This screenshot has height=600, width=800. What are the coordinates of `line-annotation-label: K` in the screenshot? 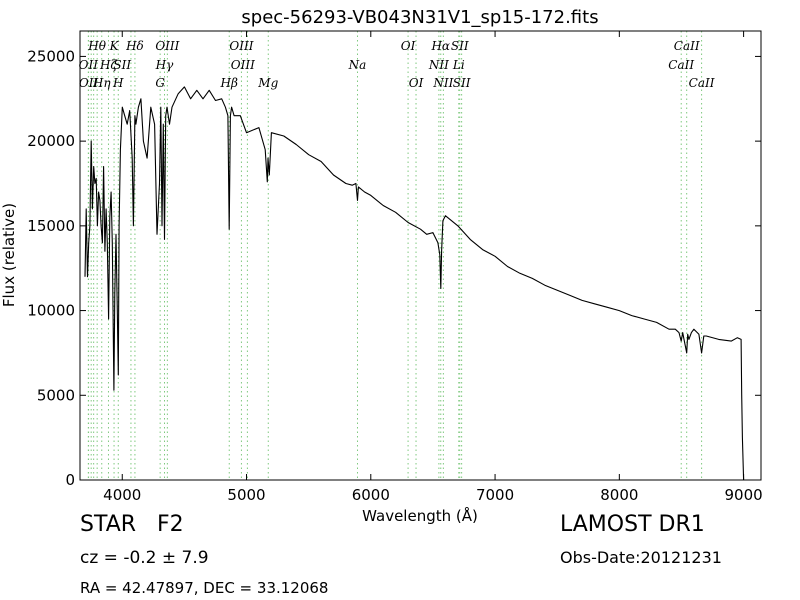 It's located at (114, 46).